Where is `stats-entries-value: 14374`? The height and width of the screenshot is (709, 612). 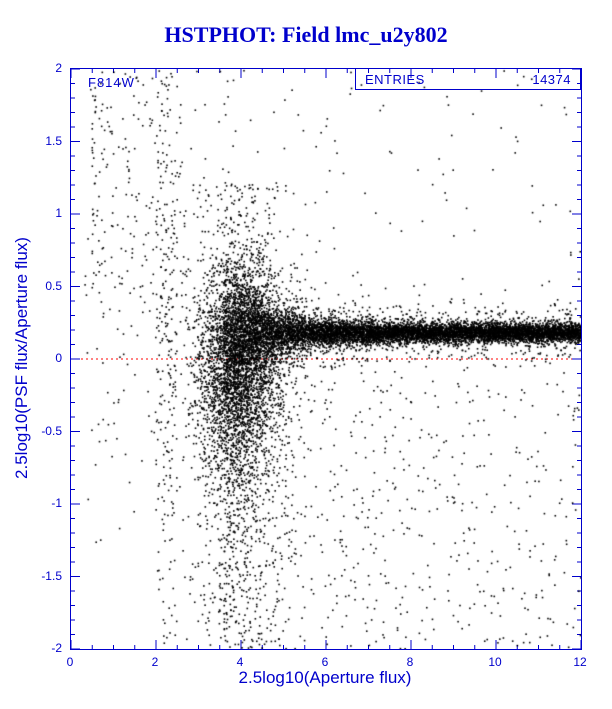
stats-entries-value: 14374 is located at coordinates (551, 79).